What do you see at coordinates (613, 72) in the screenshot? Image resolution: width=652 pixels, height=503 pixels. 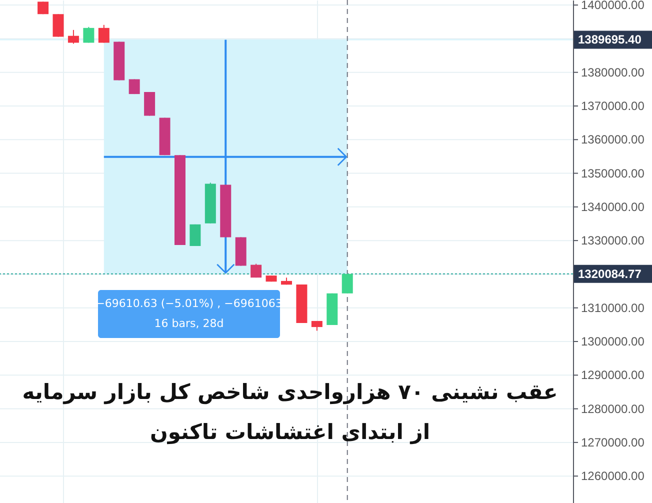 I see `y-tick-label: 1380000.00` at bounding box center [613, 72].